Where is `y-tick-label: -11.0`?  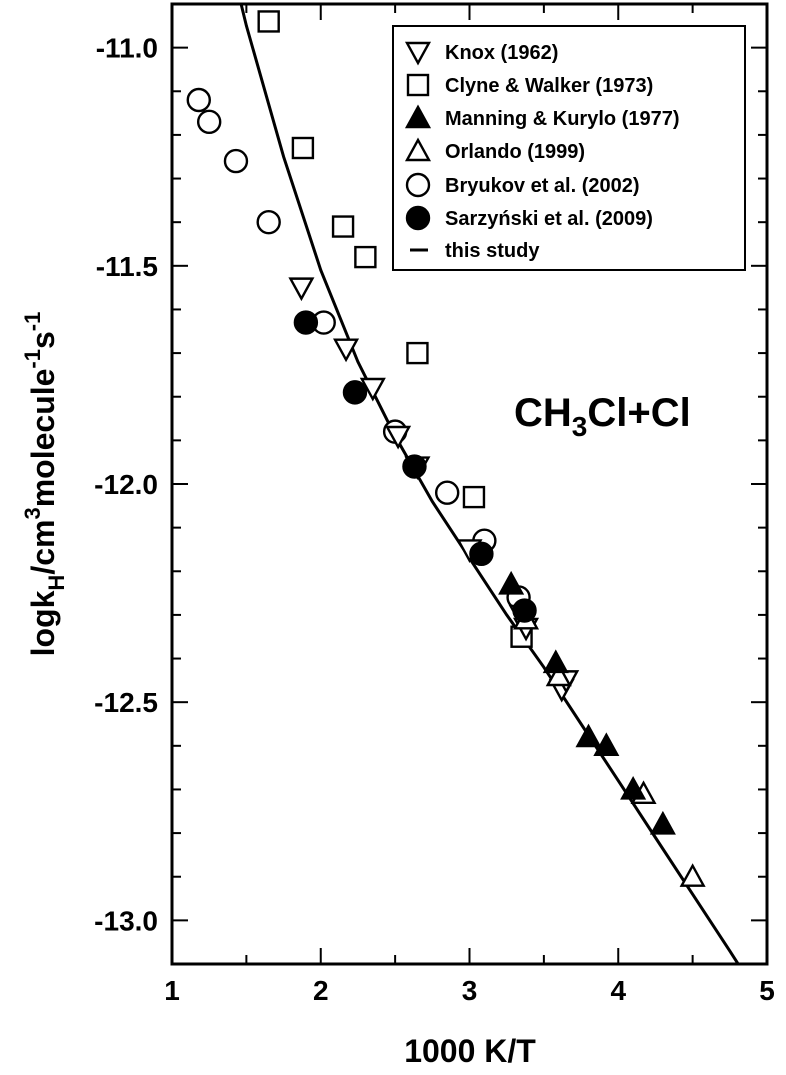
y-tick-label: -11.0 is located at coordinates (127, 48).